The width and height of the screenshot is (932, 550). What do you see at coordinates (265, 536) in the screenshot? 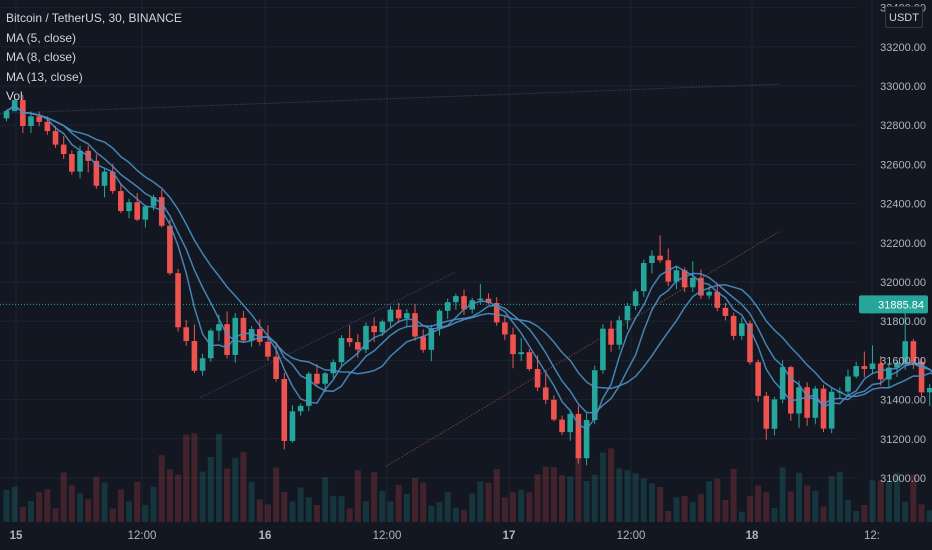
I see `time-tick-label: 16` at bounding box center [265, 536].